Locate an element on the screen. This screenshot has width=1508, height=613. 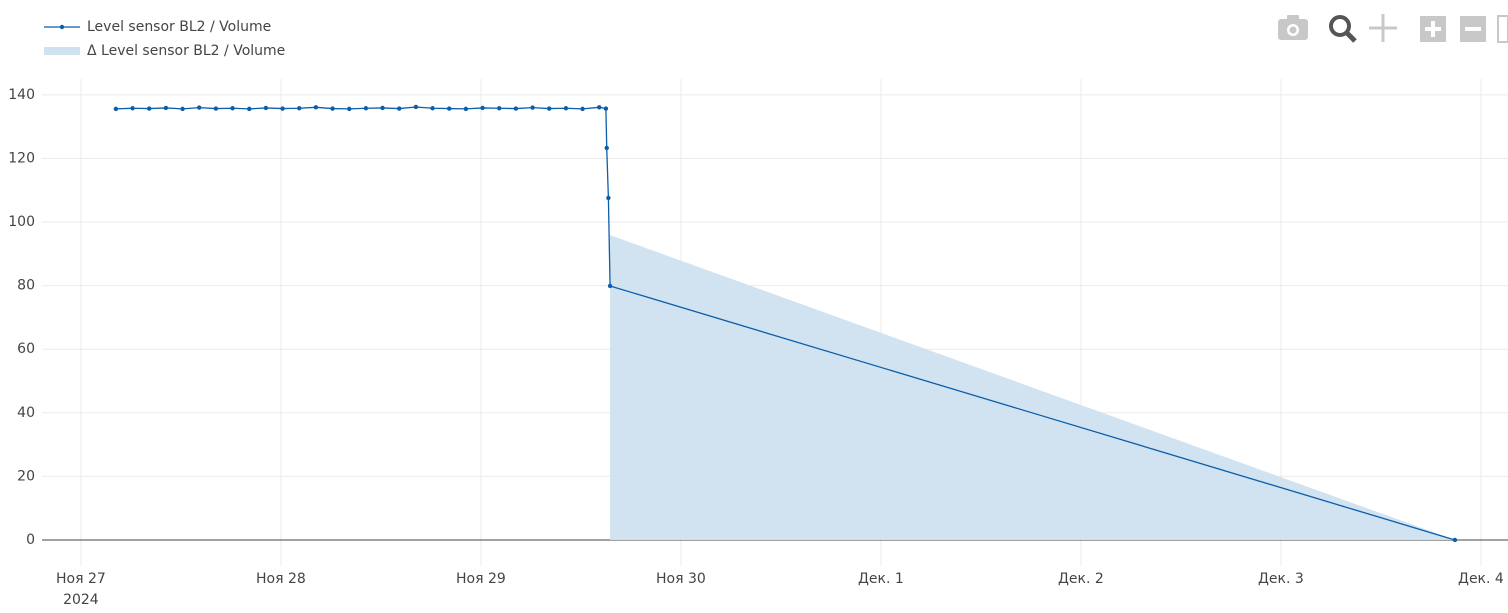
y-tick-label: 20 is located at coordinates (26, 476).